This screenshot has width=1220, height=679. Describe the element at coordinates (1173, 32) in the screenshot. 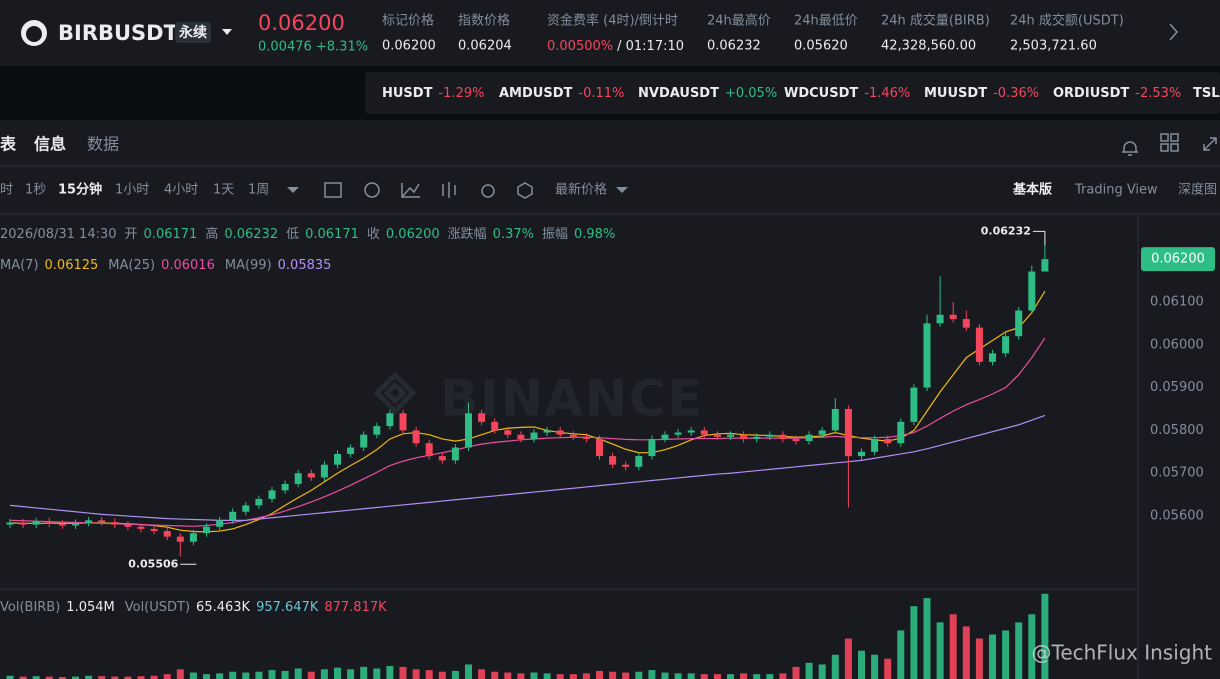

I see `scroll-right` at that location.